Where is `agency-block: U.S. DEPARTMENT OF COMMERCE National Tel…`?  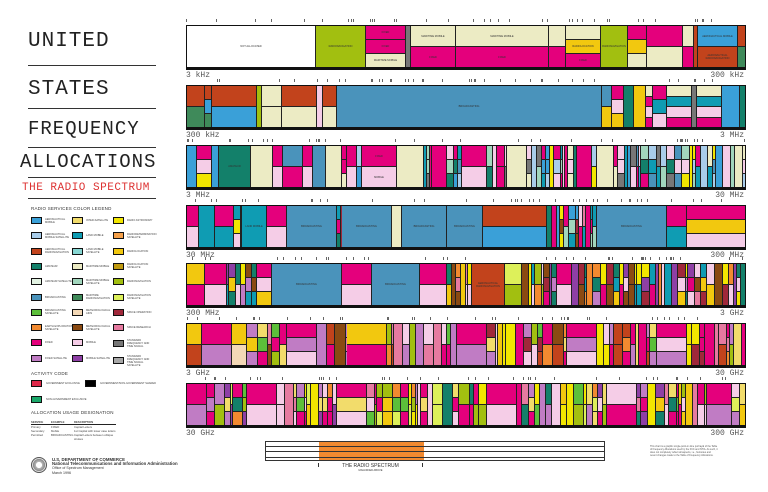
agency-block: U.S. DEPARTMENT OF COMMERCE National Tel… is located at coordinates (115, 466).